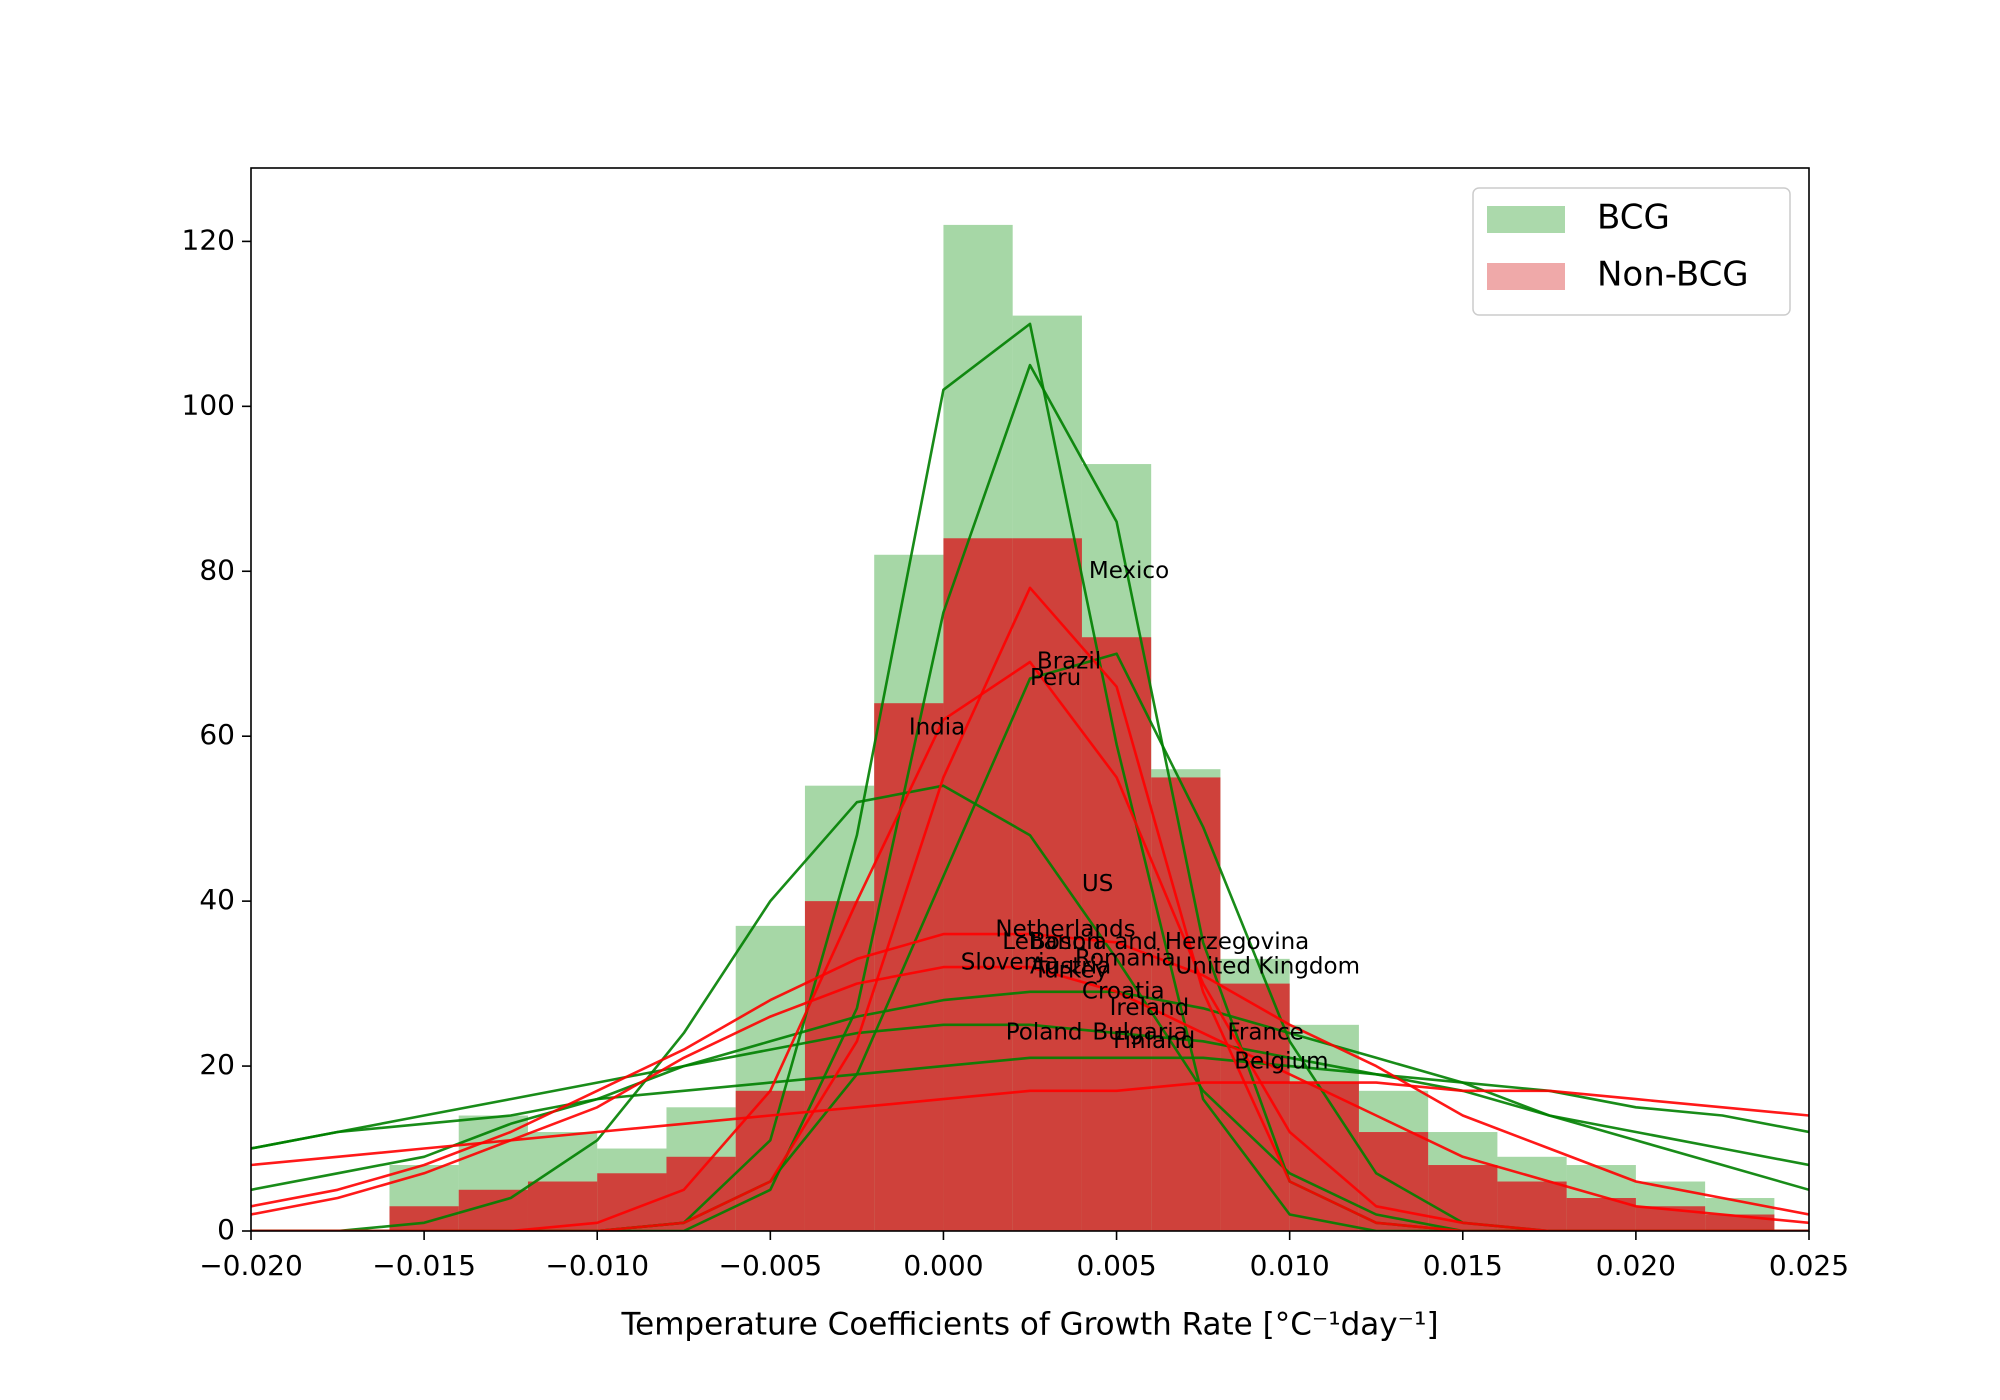  What do you see at coordinates (943, 1265) in the screenshot?
I see `x-tick-label: 0.000` at bounding box center [943, 1265].